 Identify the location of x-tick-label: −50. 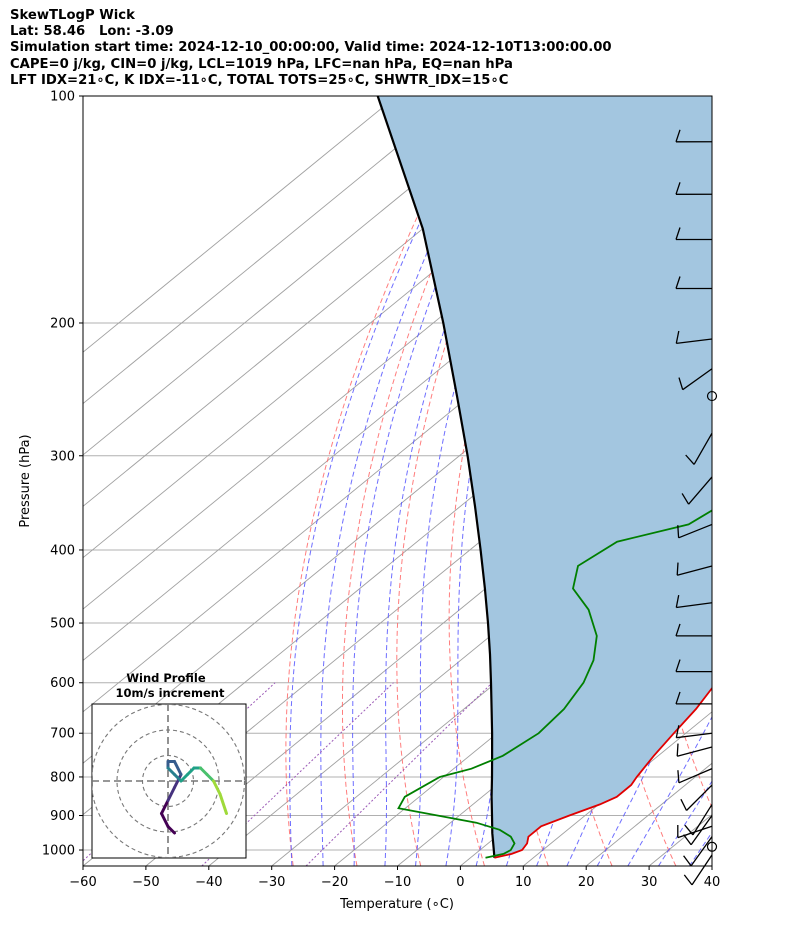
(145, 882).